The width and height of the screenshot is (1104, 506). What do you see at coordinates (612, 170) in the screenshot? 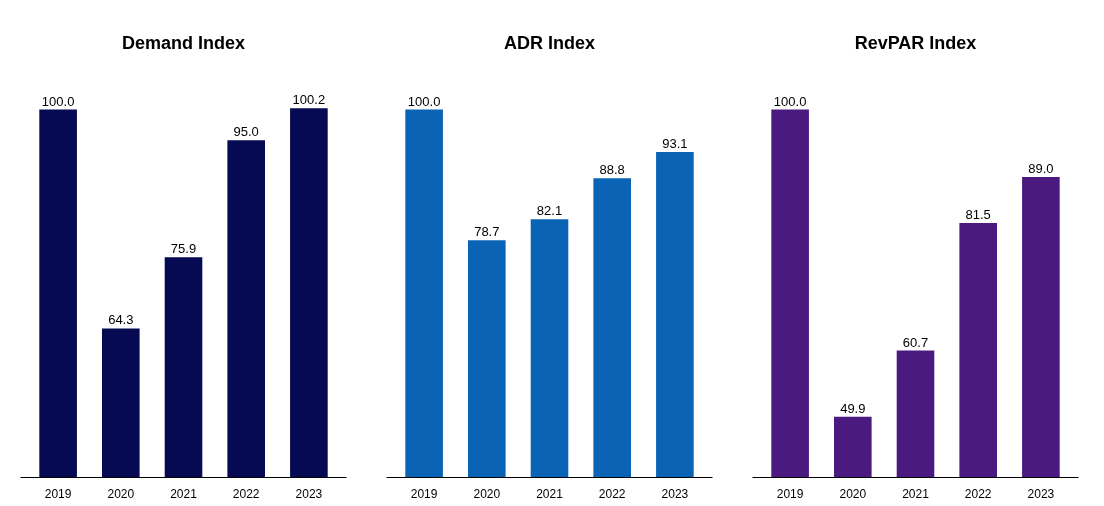
I see `data-label: 88.8` at bounding box center [612, 170].